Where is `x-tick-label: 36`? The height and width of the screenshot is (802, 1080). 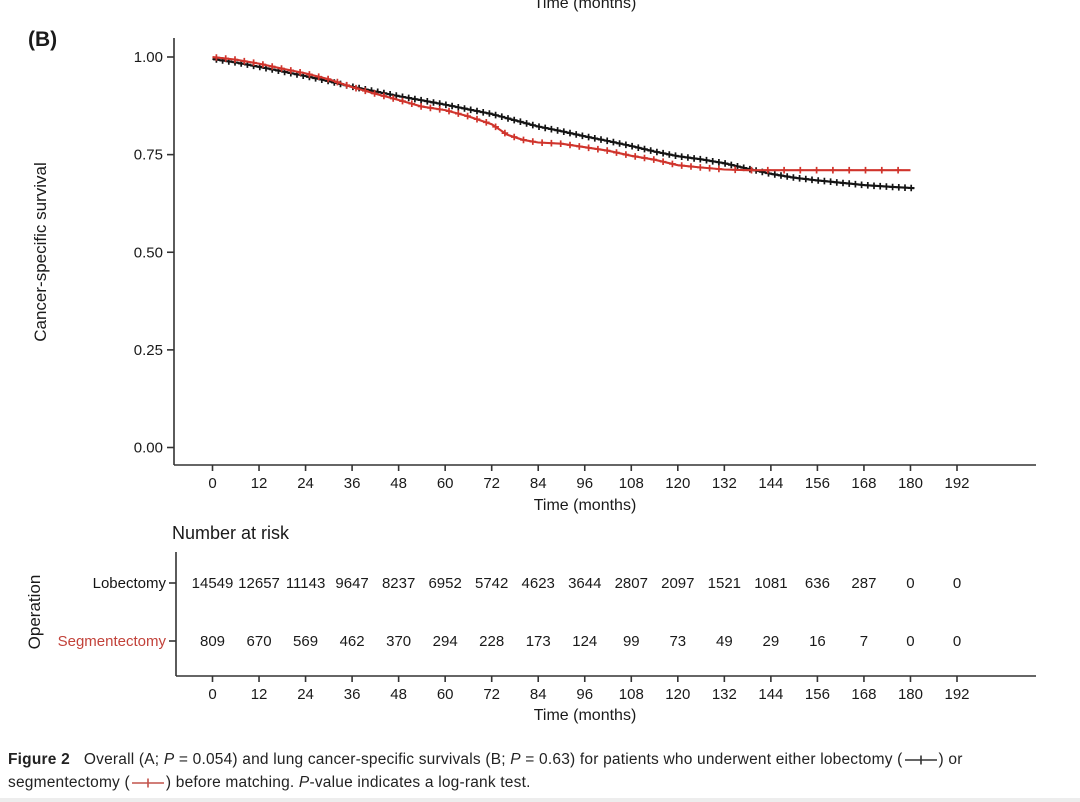
x-tick-label: 36 is located at coordinates (352, 483).